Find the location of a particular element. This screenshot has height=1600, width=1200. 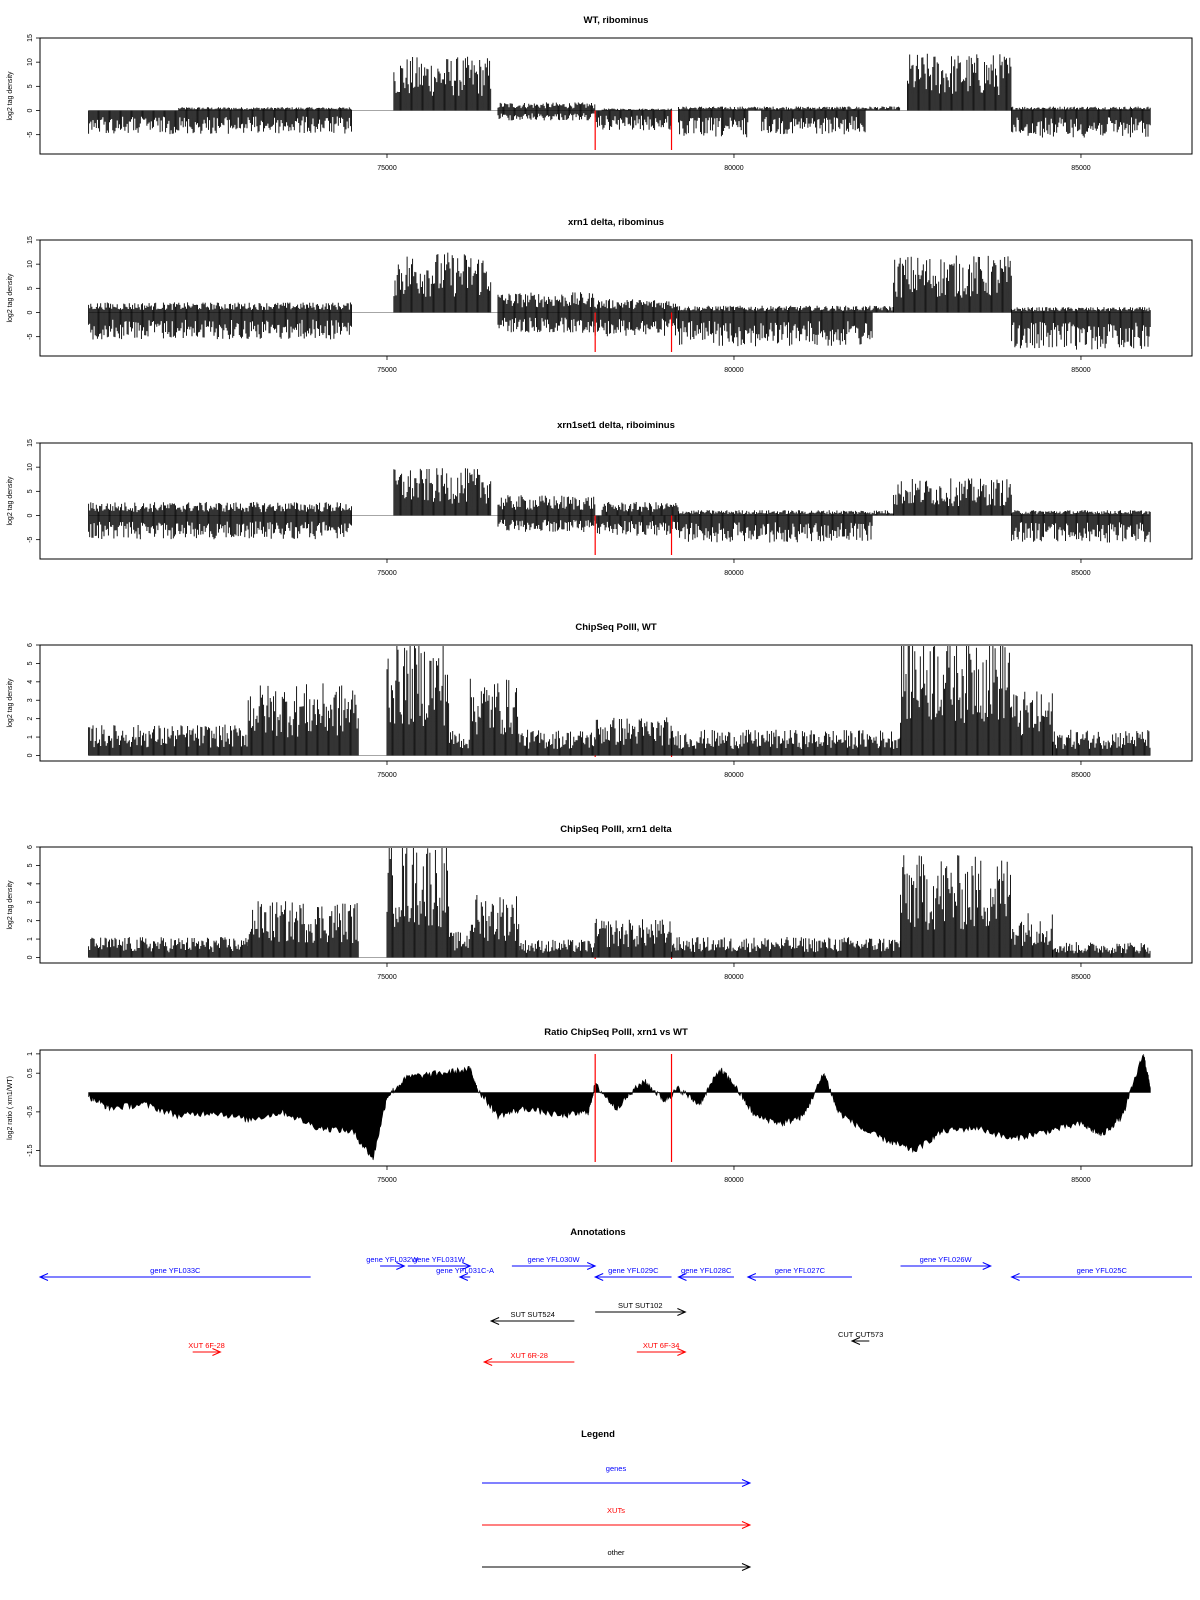

feature-label: SUT SUT524 is located at coordinates (532, 1314).